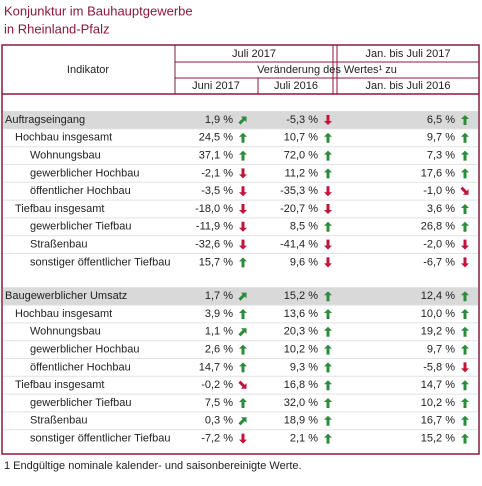 The width and height of the screenshot is (482, 486). Describe the element at coordinates (438, 421) in the screenshot. I see `cell-value: 16,7 %` at that location.